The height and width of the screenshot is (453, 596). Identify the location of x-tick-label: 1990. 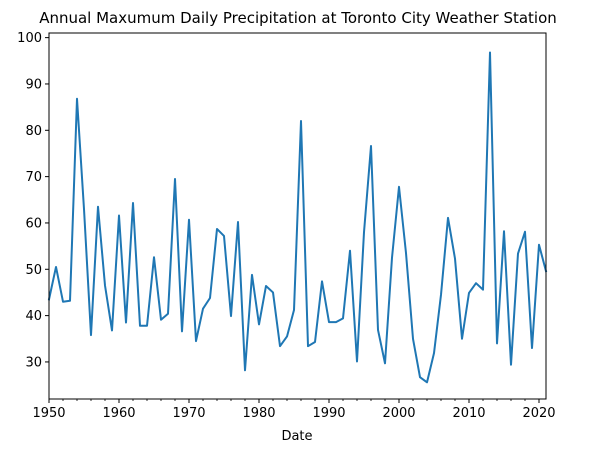
(328, 413).